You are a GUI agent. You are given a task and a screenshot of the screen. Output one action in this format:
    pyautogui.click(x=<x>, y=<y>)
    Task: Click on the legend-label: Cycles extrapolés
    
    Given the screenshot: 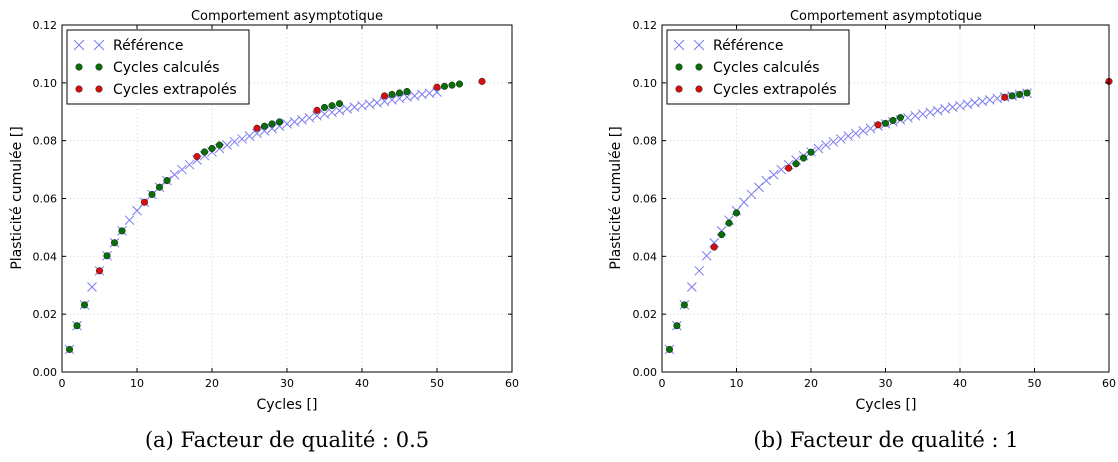 What is the action you would take?
    pyautogui.click(x=775, y=90)
    